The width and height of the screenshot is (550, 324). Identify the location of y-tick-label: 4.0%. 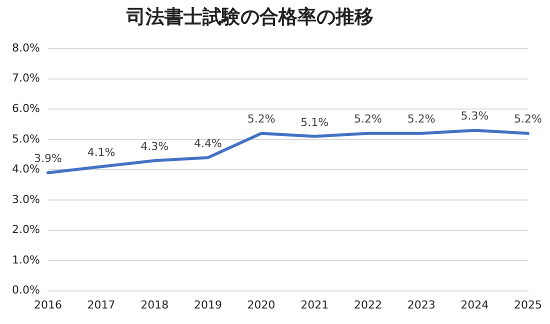
(26, 169).